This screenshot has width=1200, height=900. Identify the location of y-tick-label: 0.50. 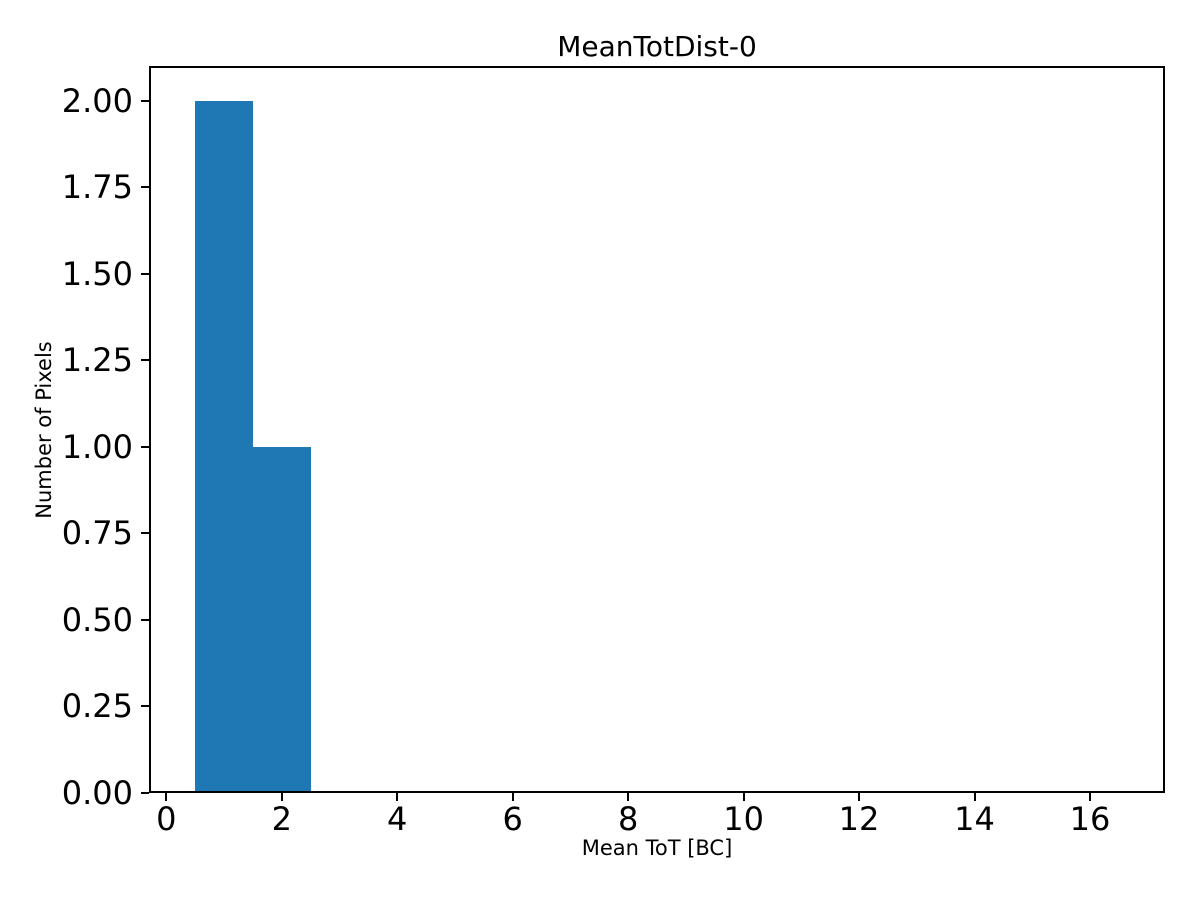
(97, 619).